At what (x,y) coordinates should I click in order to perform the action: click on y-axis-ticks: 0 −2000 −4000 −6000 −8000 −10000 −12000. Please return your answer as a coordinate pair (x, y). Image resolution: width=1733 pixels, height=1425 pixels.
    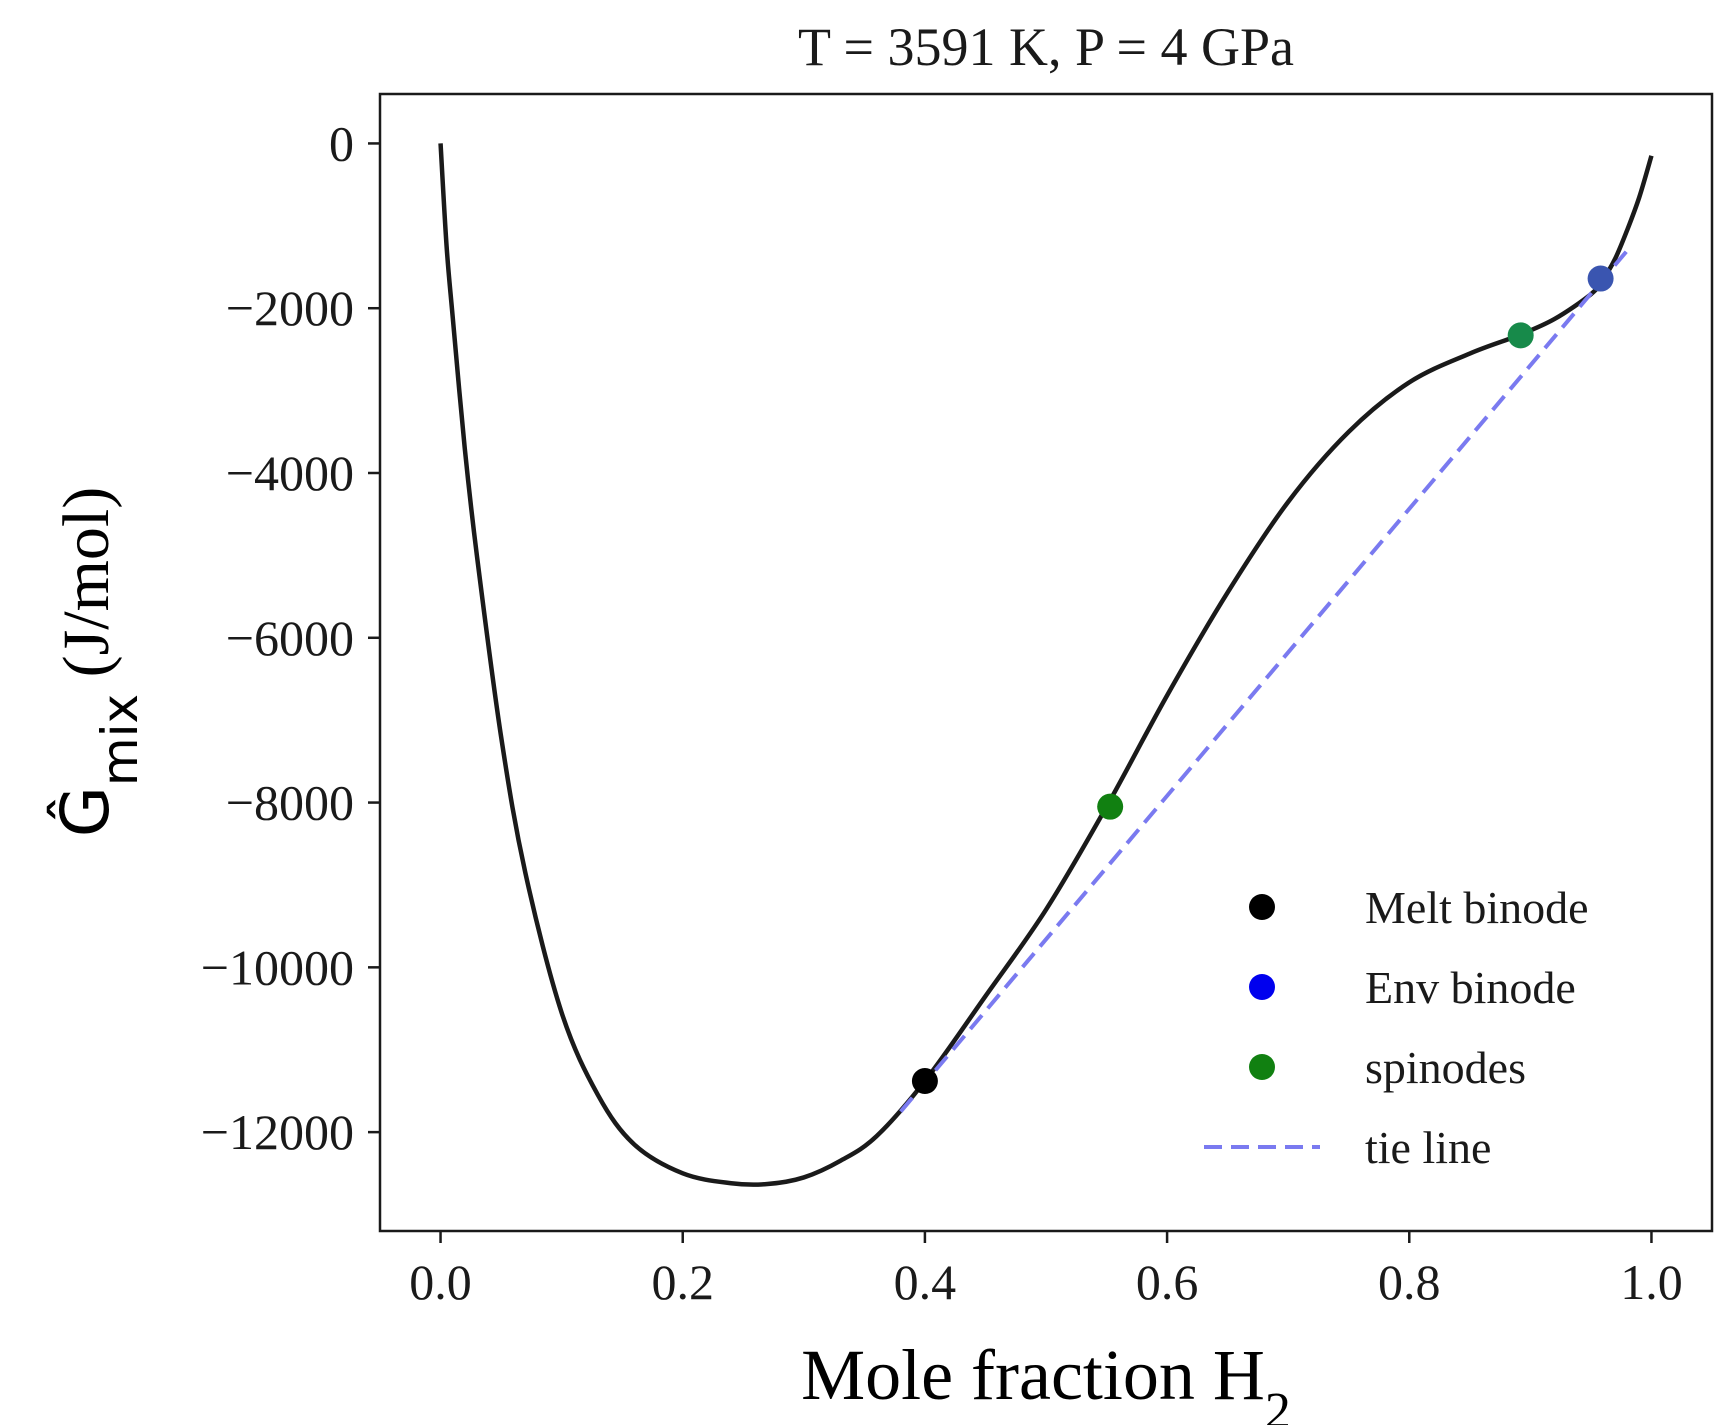
    Looking at the image, I should click on (290, 637).